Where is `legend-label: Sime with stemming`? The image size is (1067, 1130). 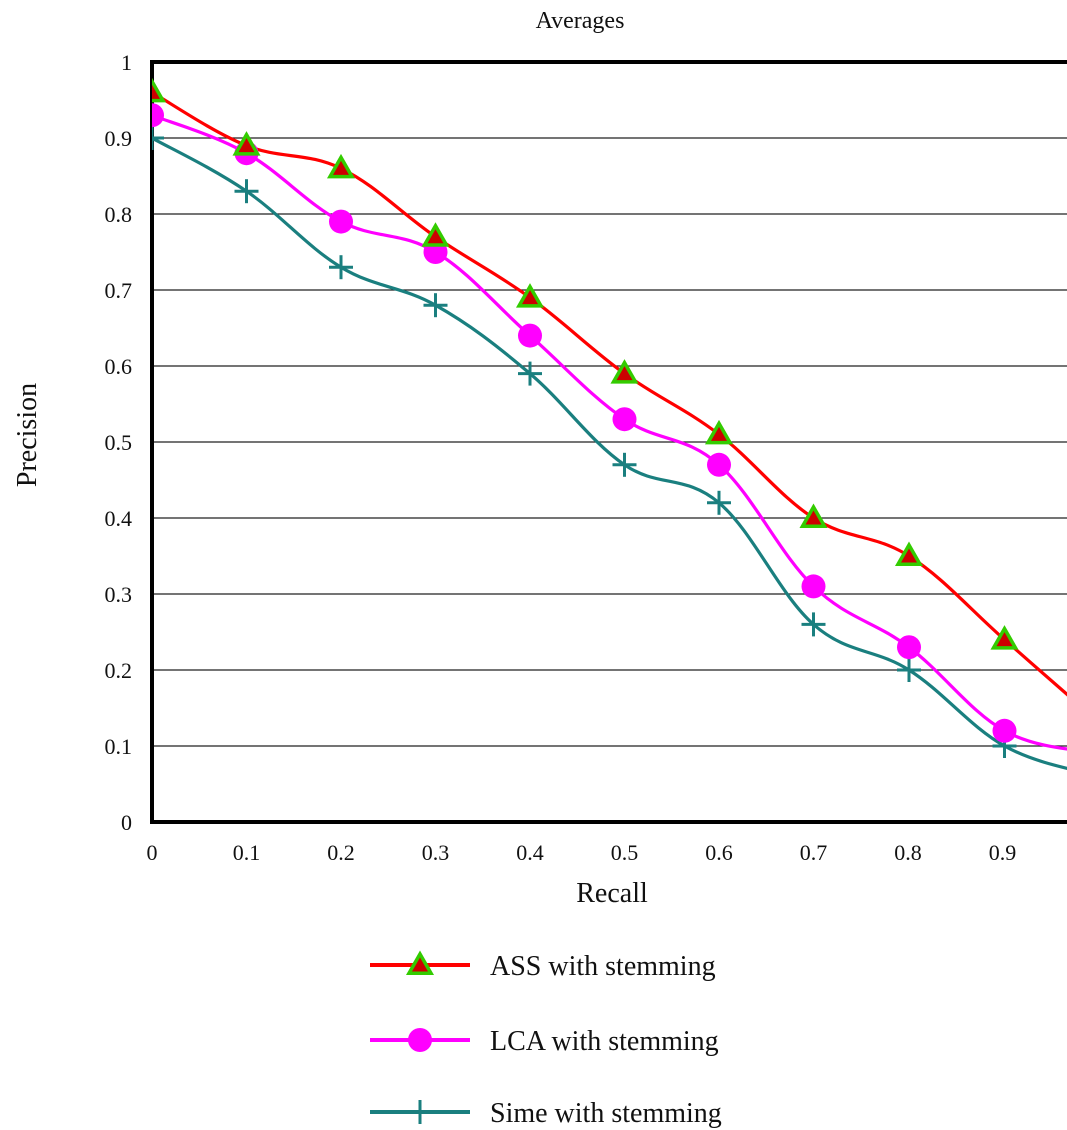 legend-label: Sime with stemming is located at coordinates (606, 1113).